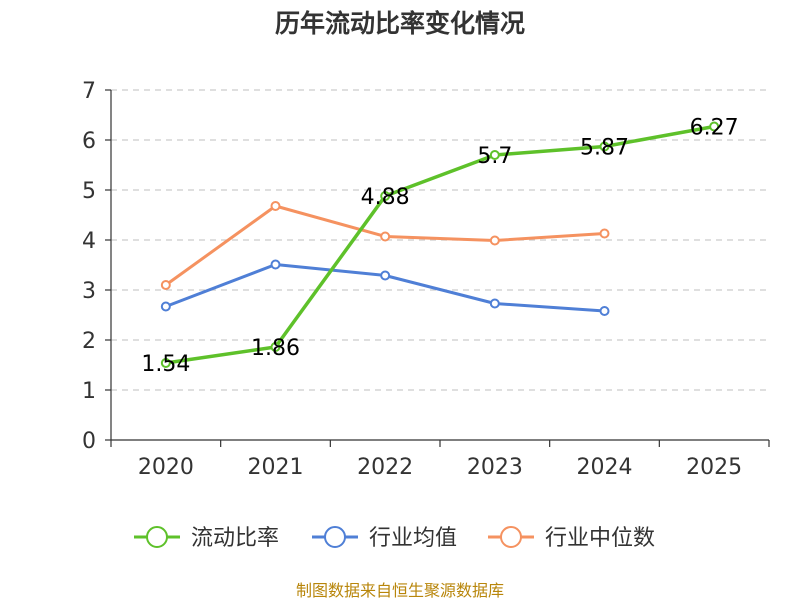 This screenshot has width=800, height=600. I want to click on data-label: 6.27, so click(714, 128).